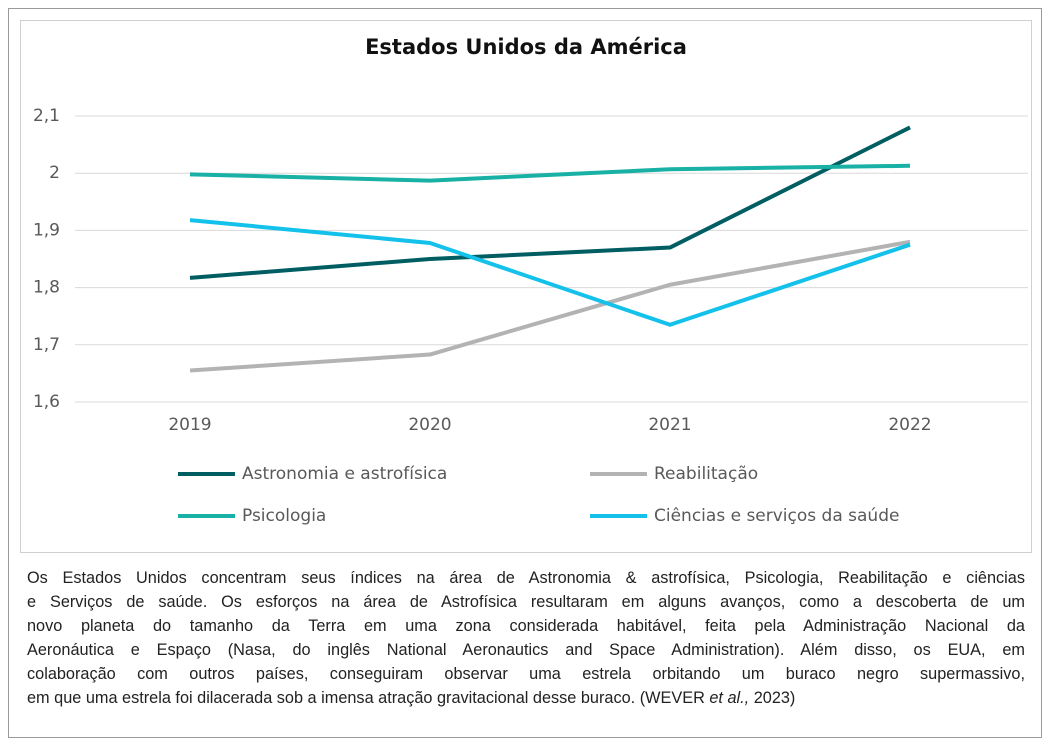 The width and height of the screenshot is (1052, 748). Describe the element at coordinates (54, 173) in the screenshot. I see `y-tick-label: 2` at that location.